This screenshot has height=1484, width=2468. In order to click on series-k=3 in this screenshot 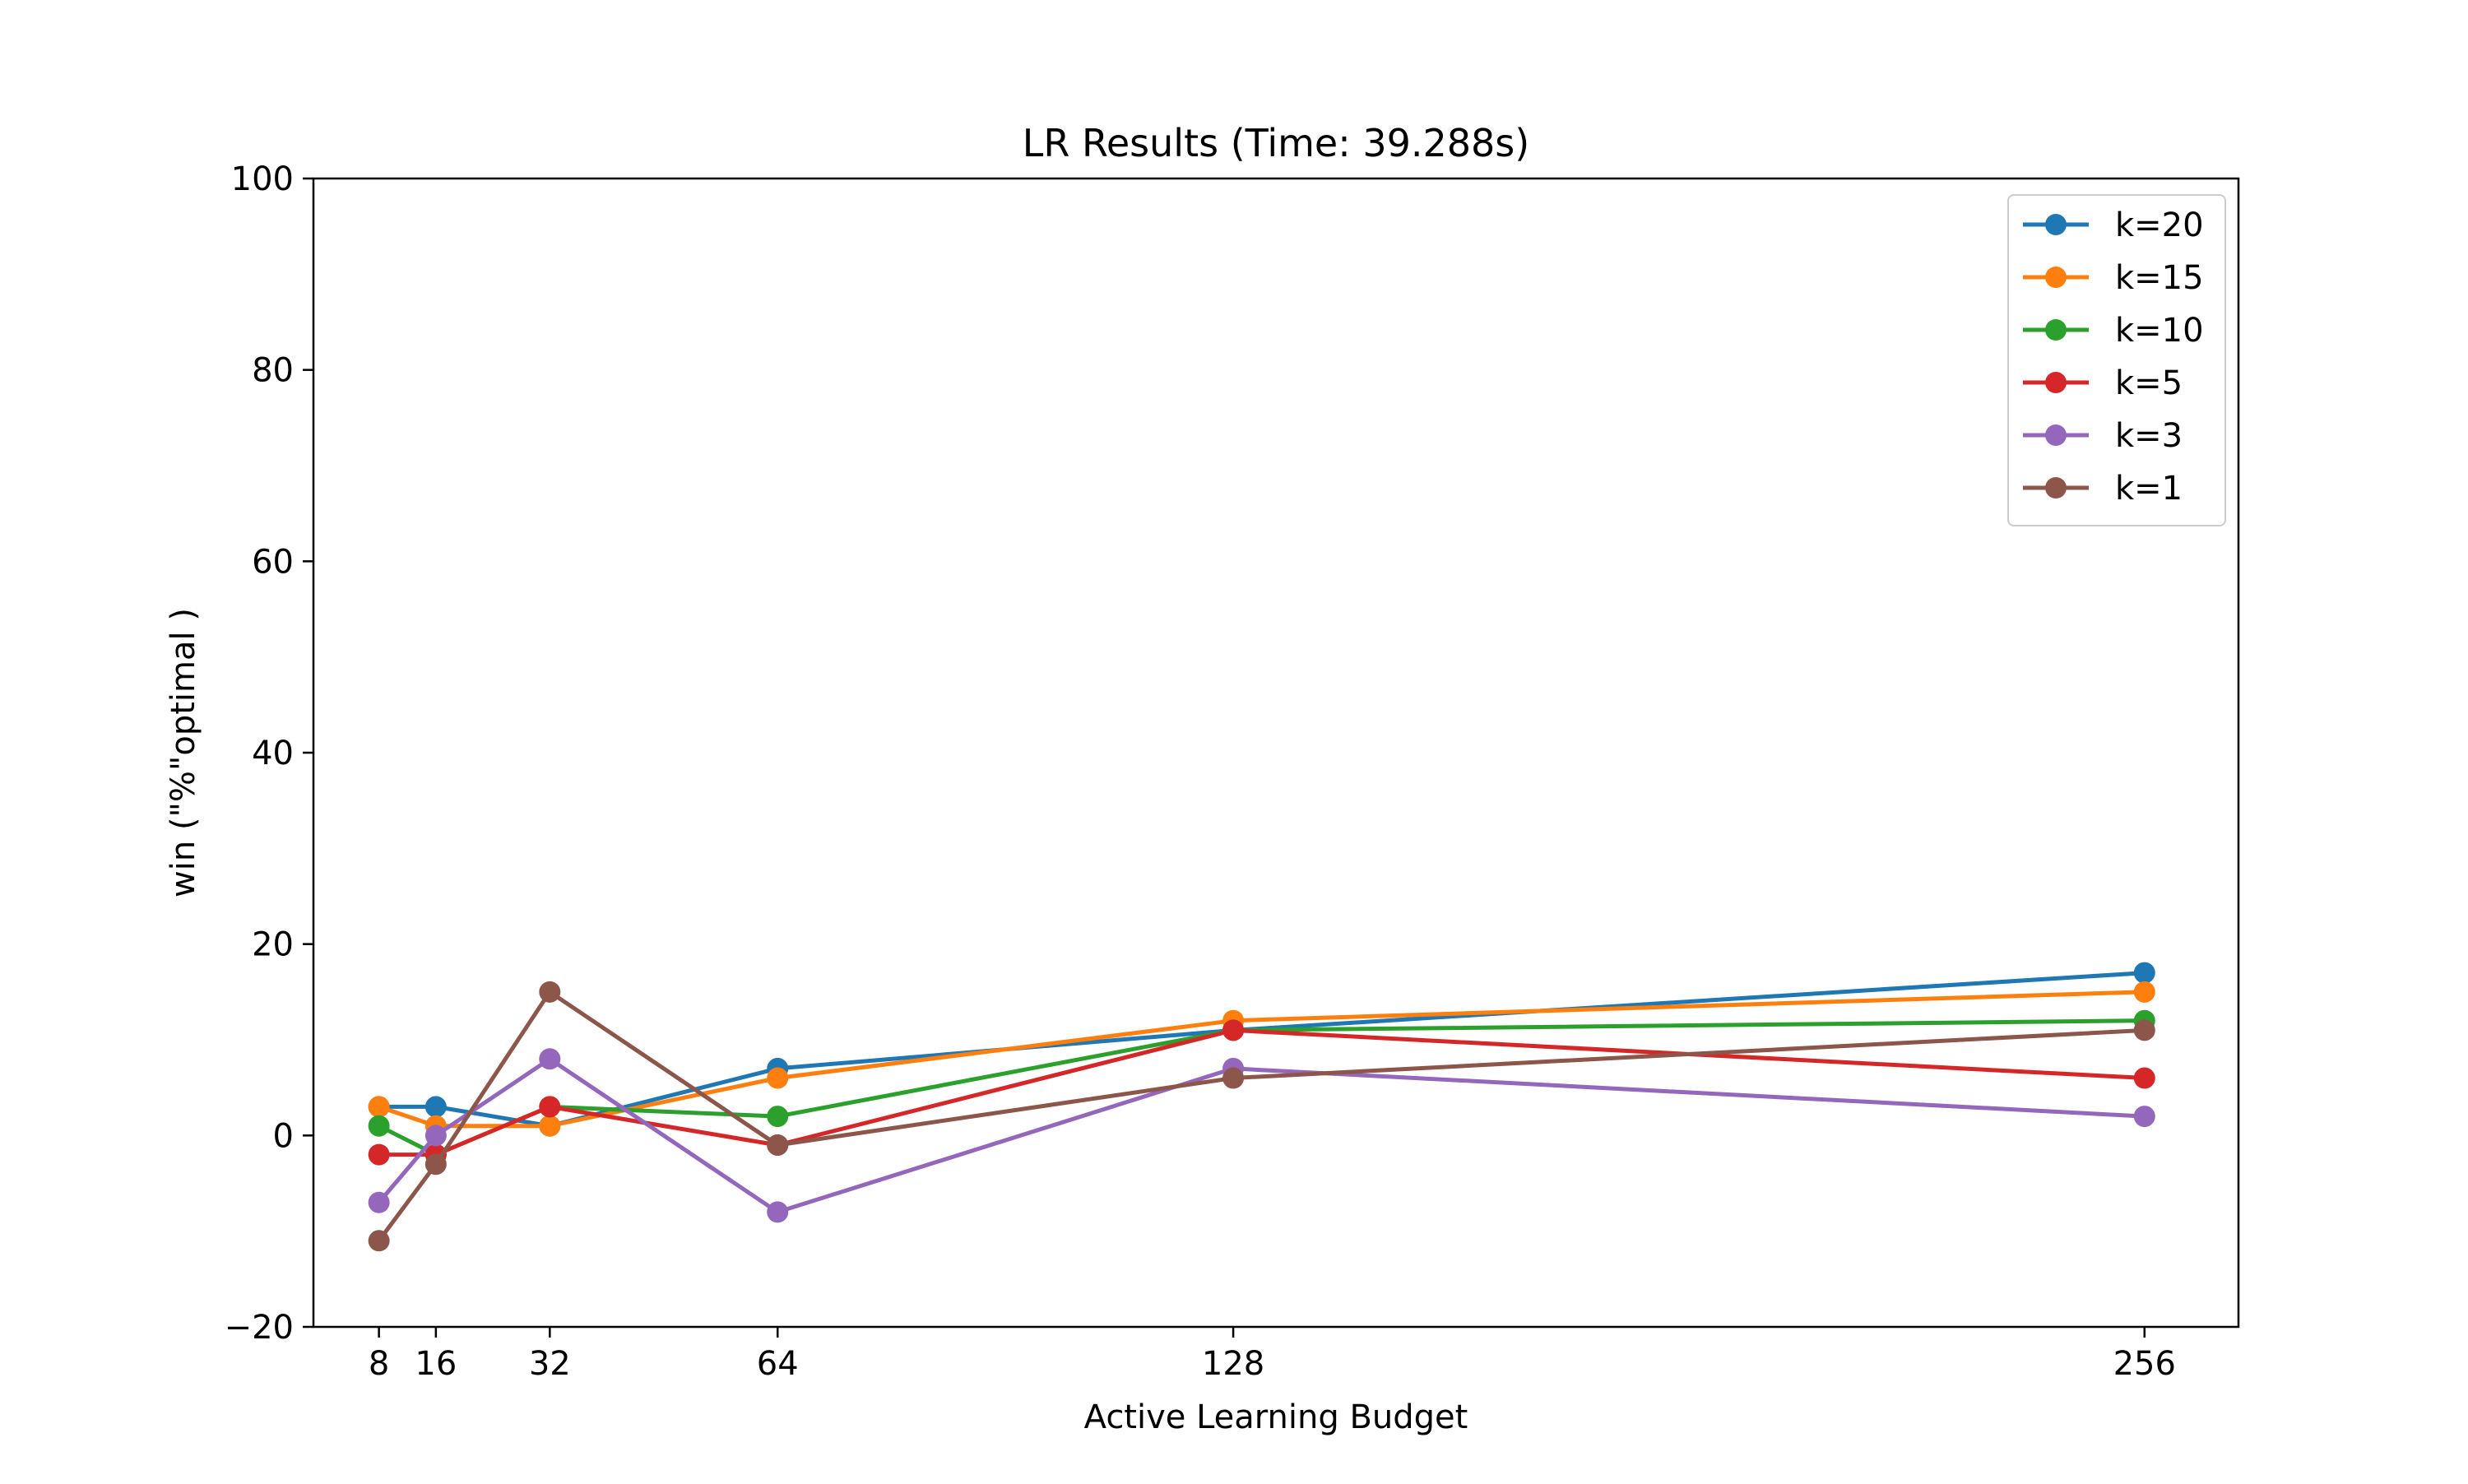, I will do `click(1261, 1135)`.